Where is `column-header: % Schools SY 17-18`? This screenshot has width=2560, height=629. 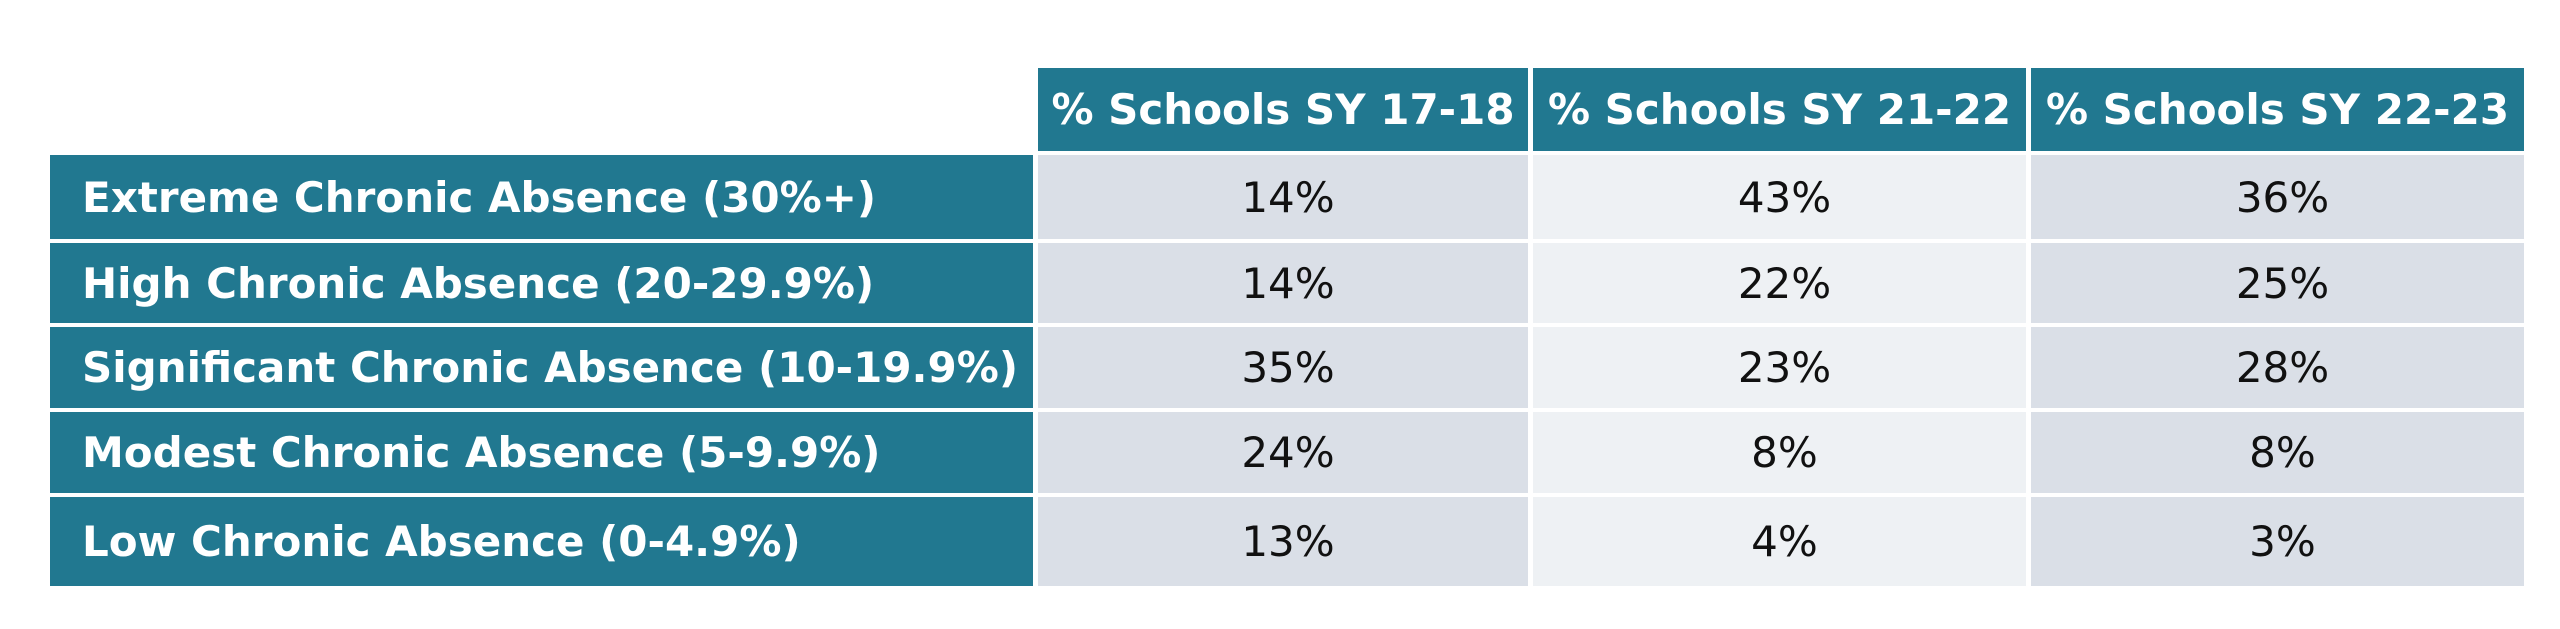 column-header: % Schools SY 17-18 is located at coordinates (1283, 109).